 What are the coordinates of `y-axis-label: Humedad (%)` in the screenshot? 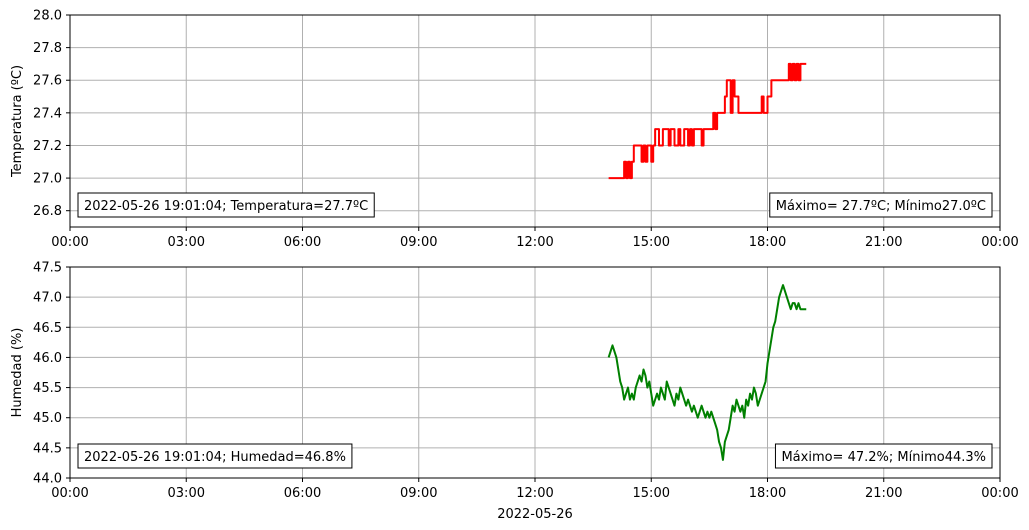 It's located at (17, 373).